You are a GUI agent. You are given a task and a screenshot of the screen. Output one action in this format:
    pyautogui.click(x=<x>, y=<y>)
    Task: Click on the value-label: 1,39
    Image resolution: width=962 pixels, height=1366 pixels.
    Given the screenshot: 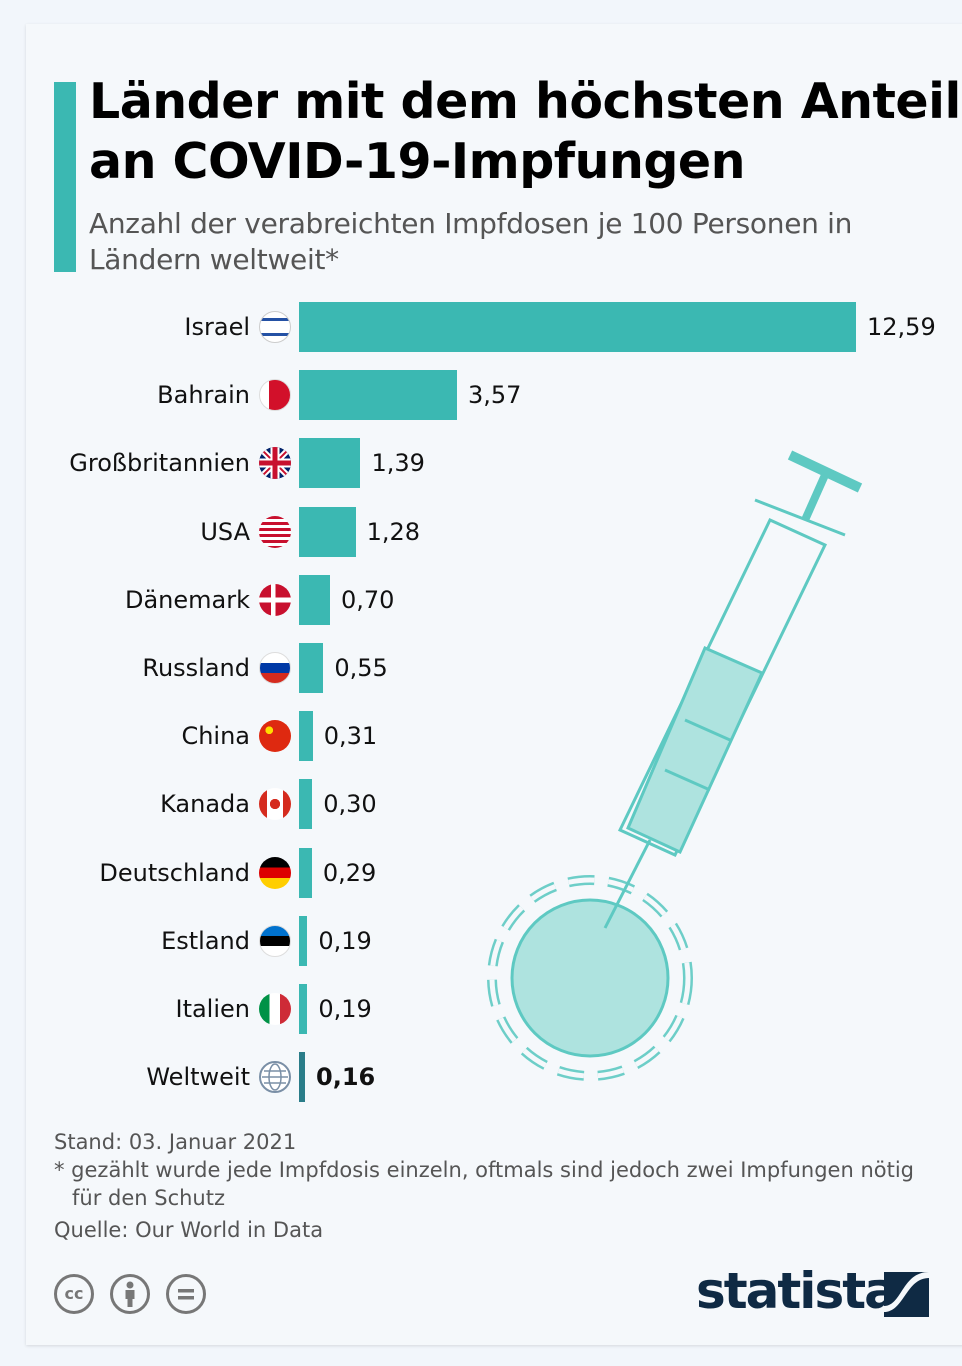 What is the action you would take?
    pyautogui.click(x=398, y=463)
    